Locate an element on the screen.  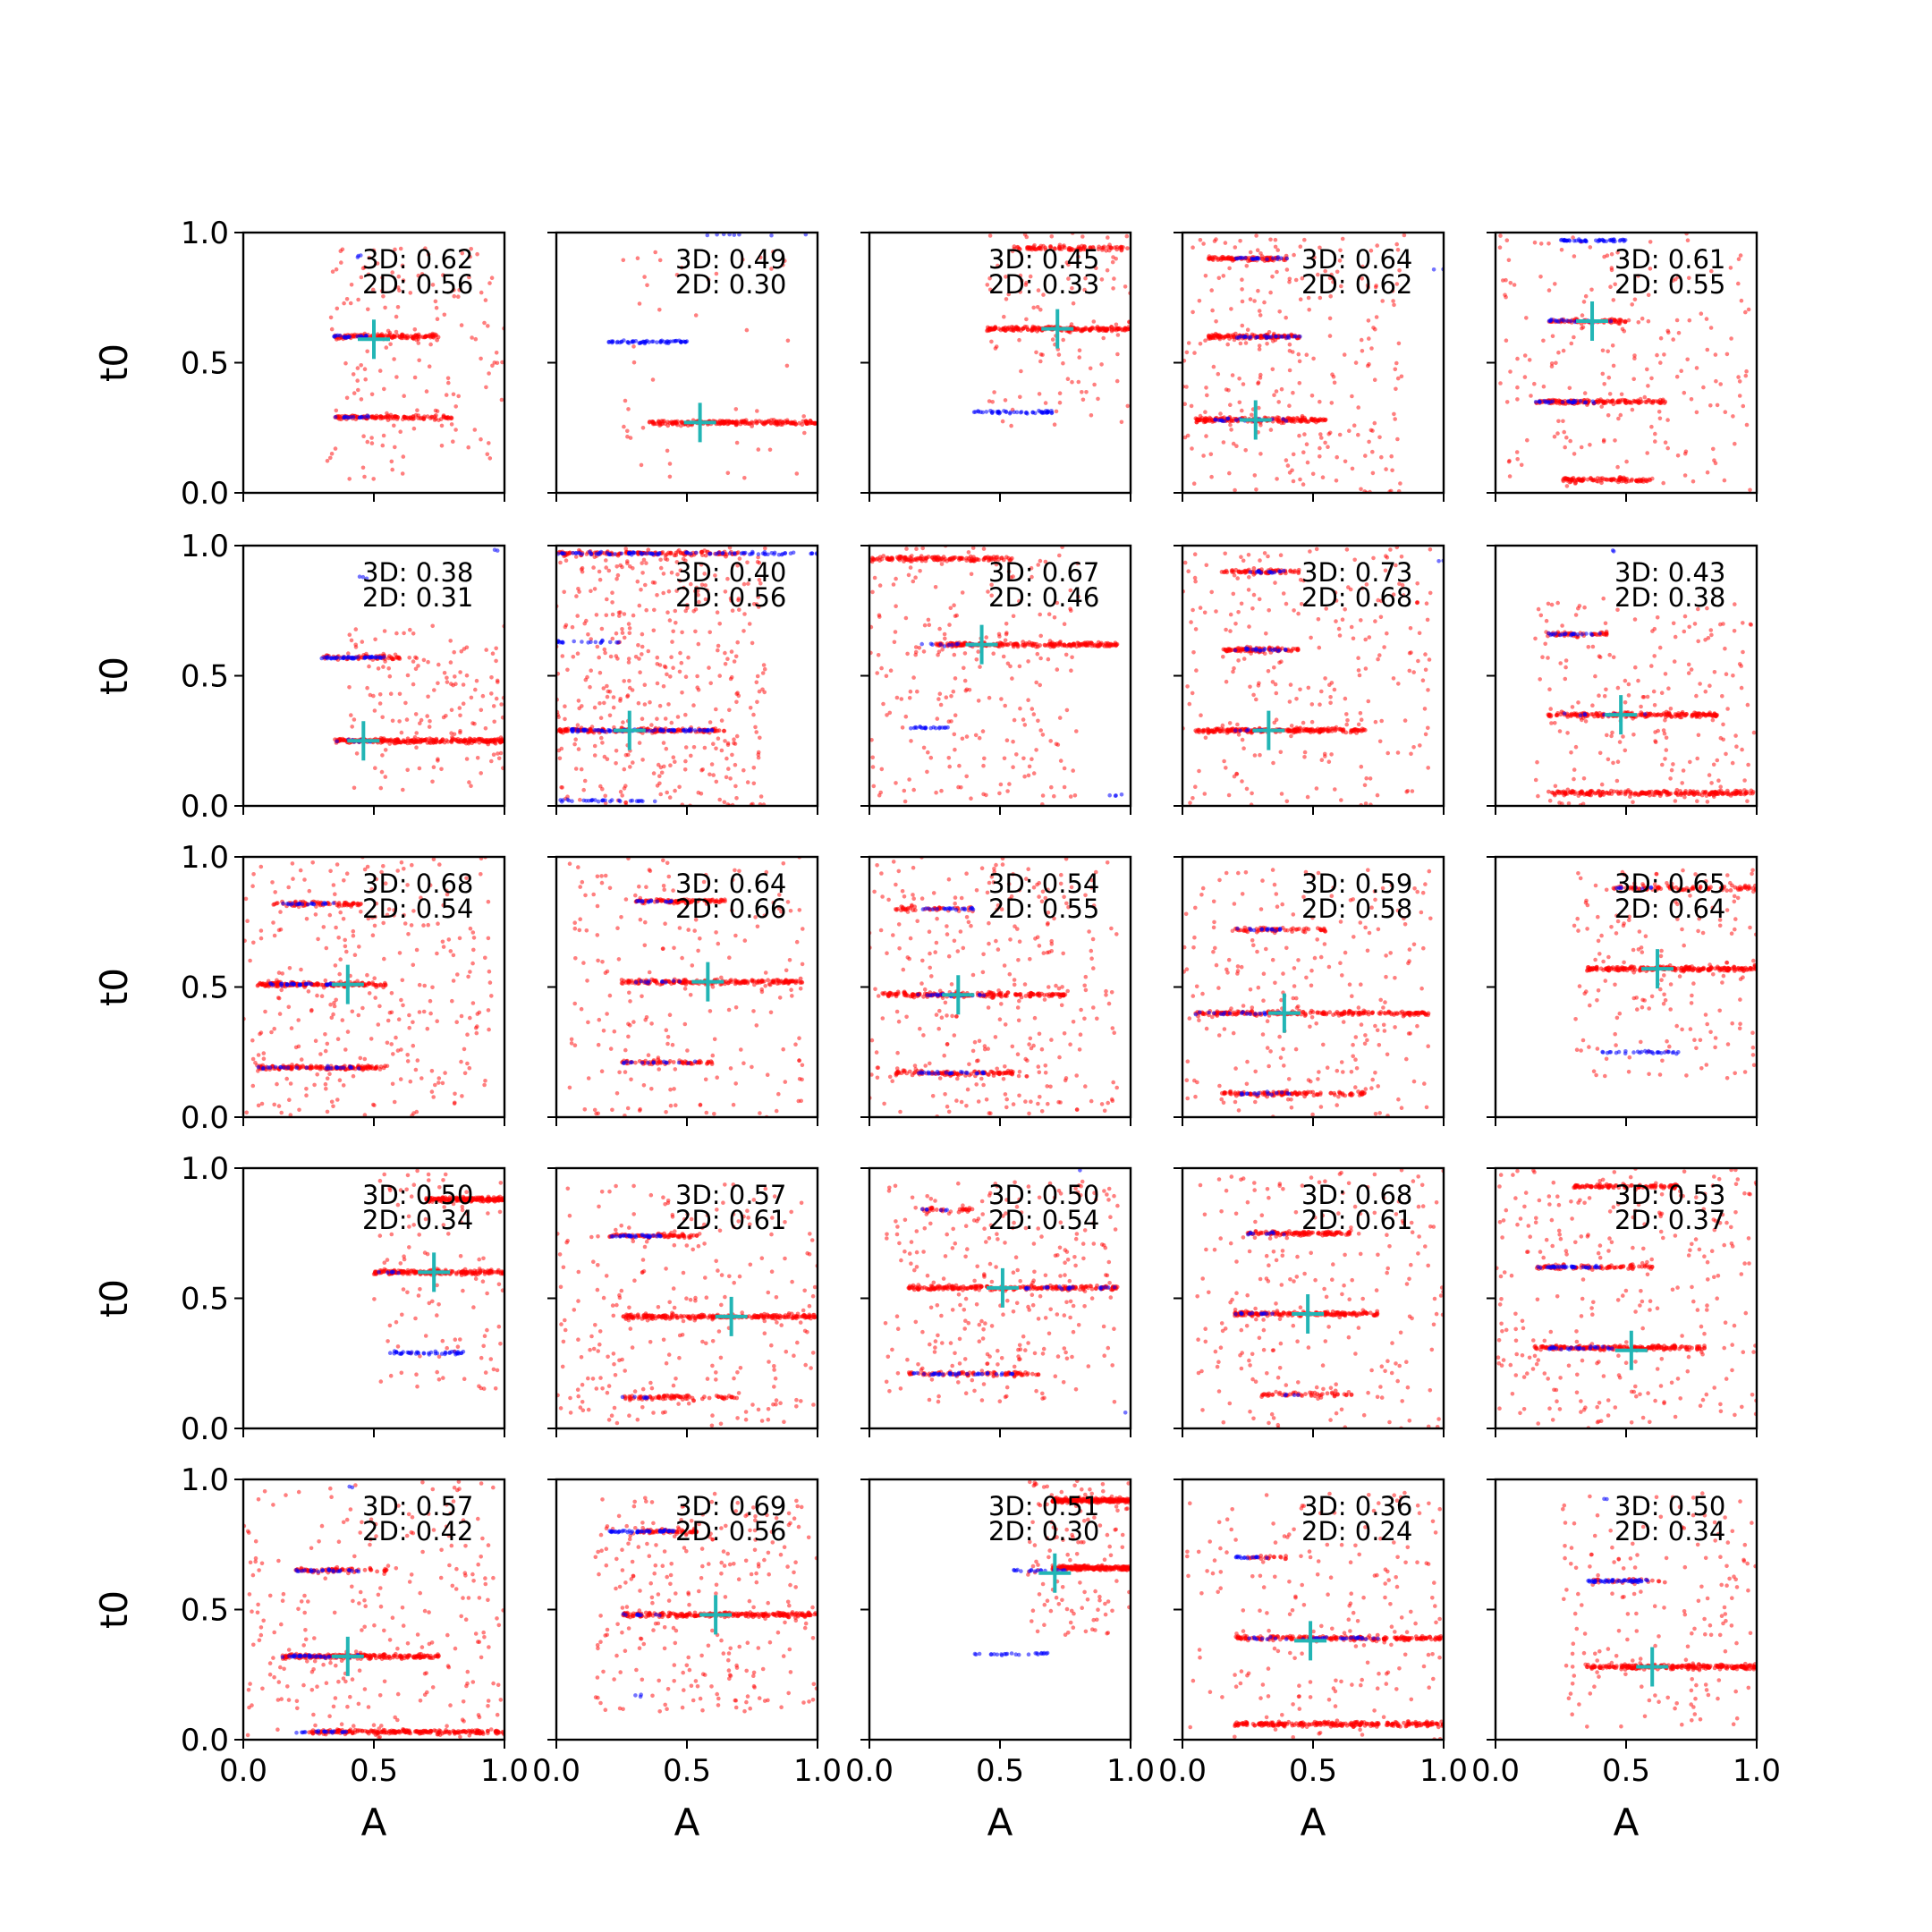
best-fit-marker is located at coordinates (1592, 321).